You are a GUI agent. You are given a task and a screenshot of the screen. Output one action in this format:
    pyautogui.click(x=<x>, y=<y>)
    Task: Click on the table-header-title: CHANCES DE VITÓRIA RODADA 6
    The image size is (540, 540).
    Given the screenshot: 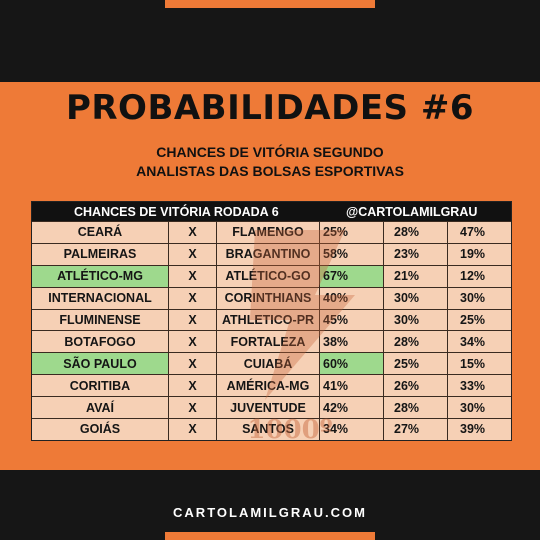 What is the action you would take?
    pyautogui.click(x=176, y=211)
    